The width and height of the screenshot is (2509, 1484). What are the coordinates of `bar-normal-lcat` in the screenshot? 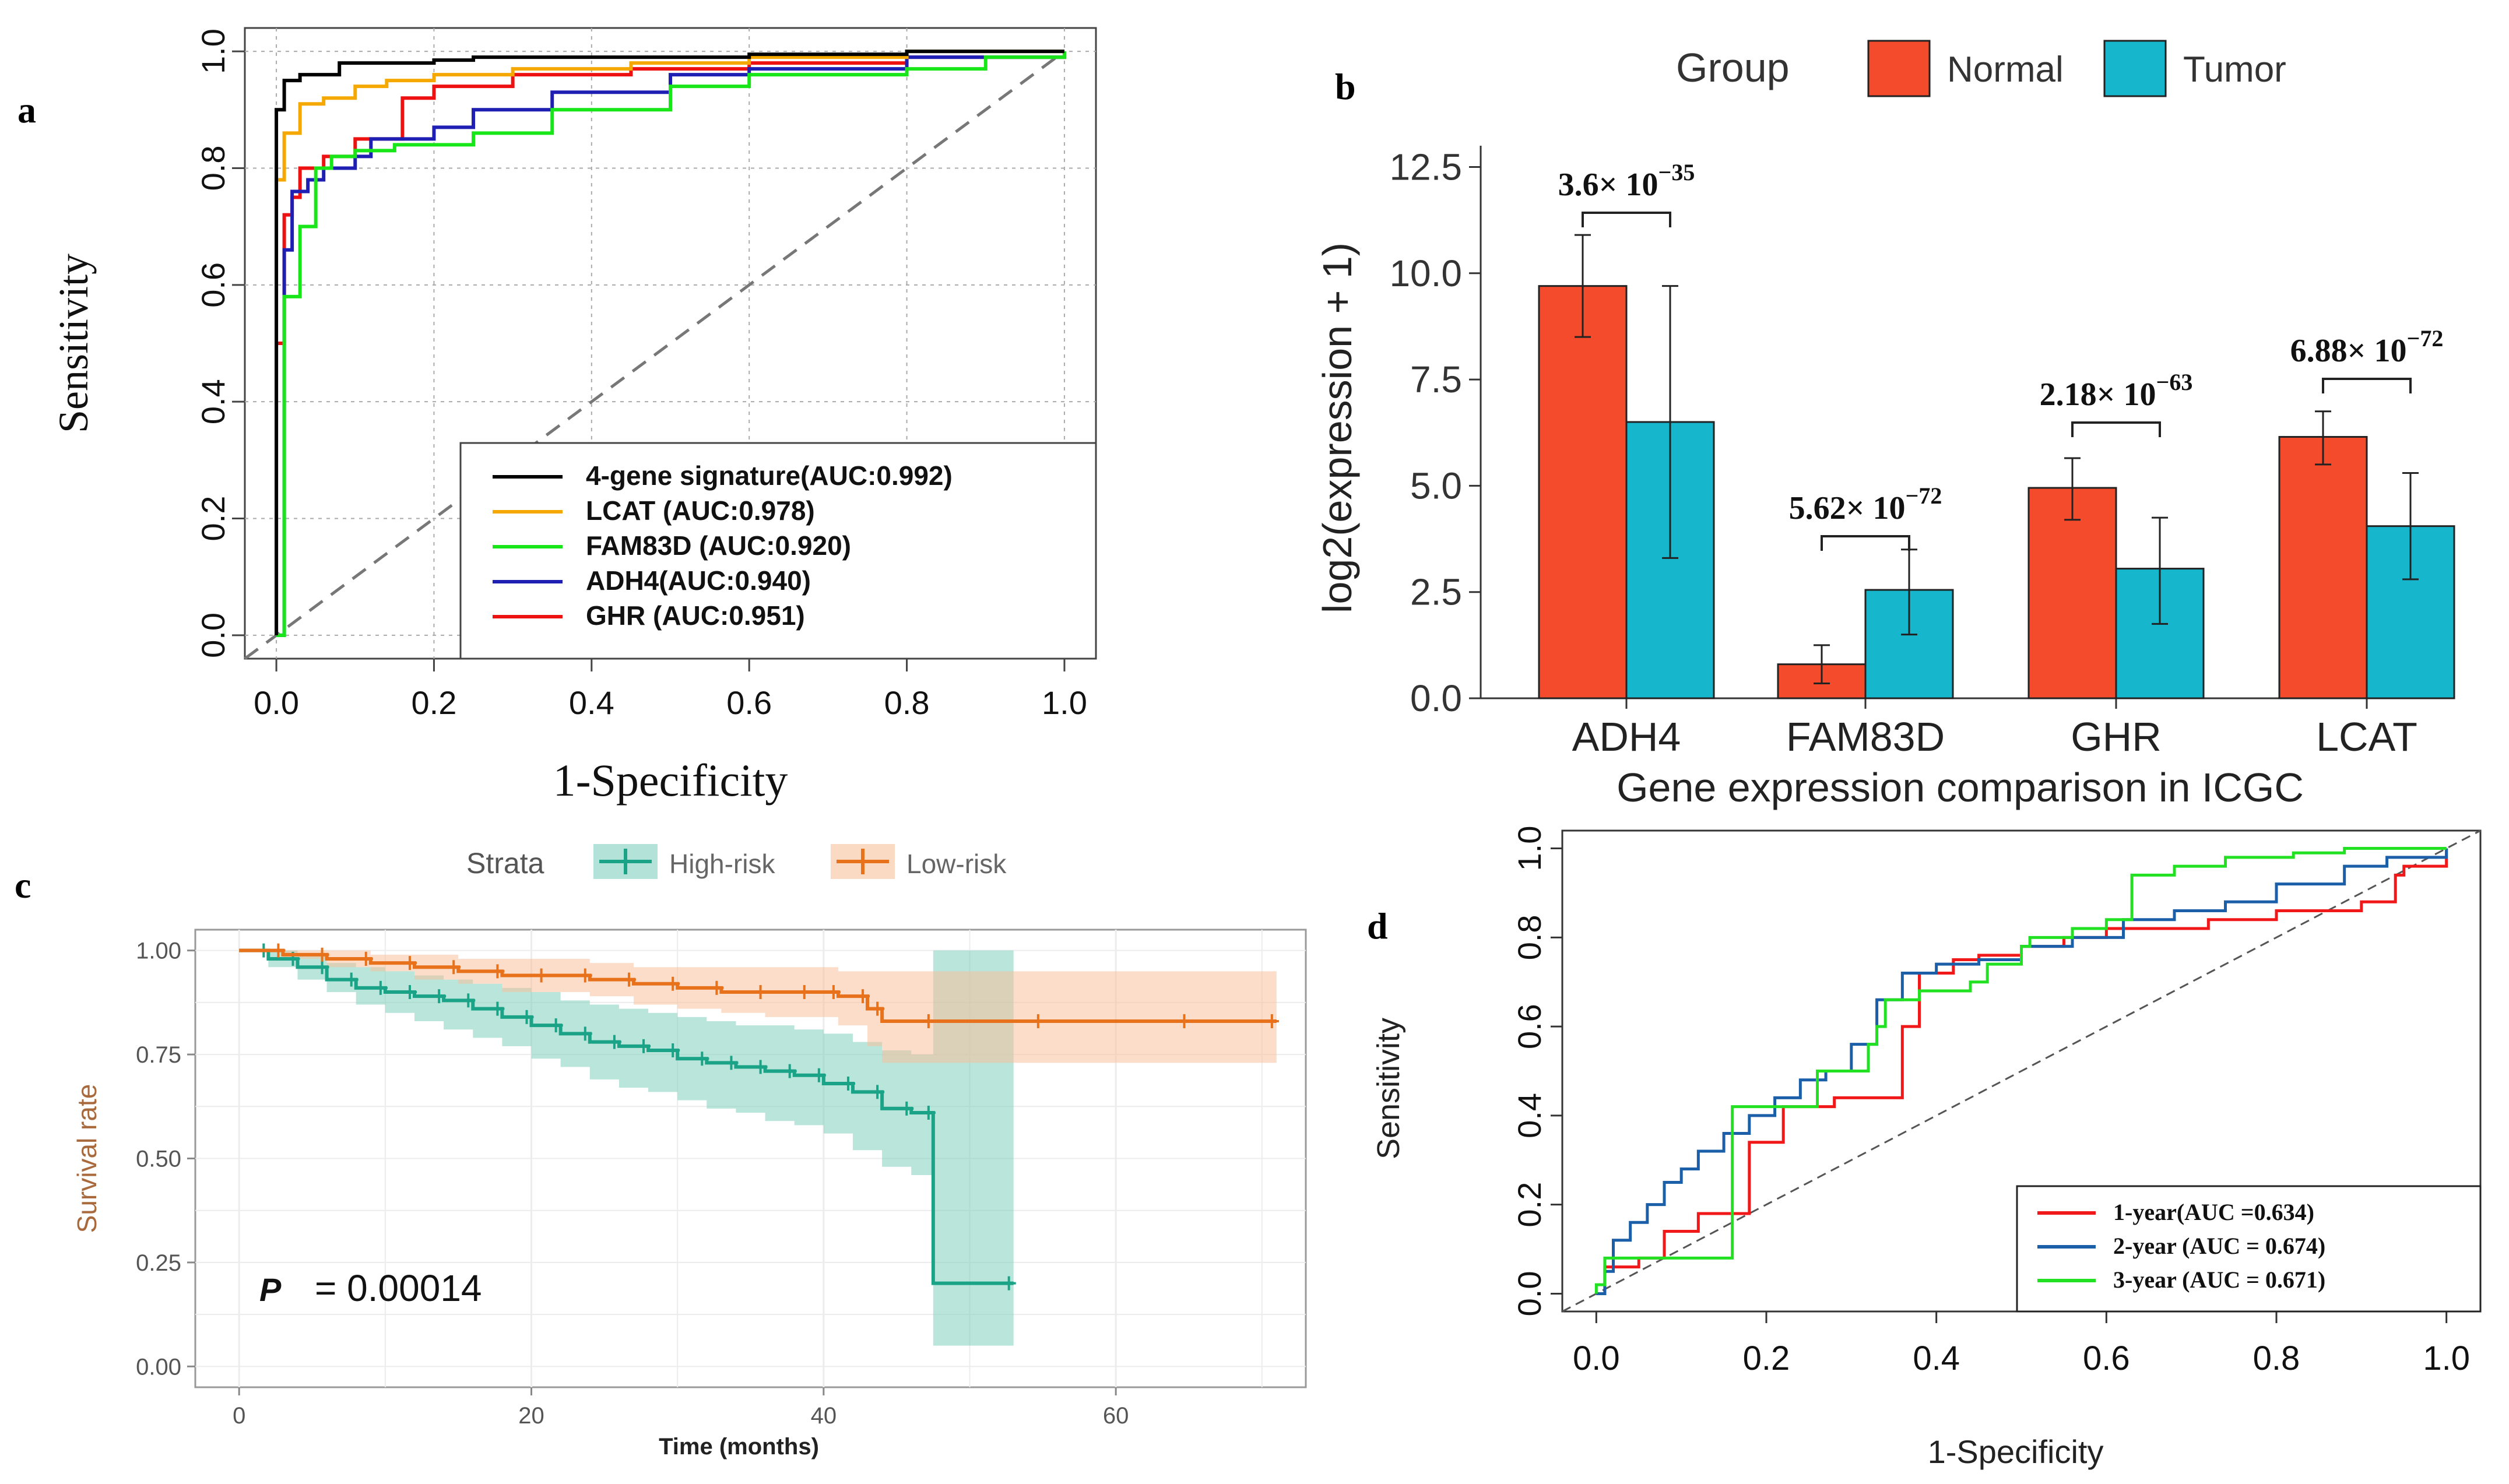 It's located at (2323, 567).